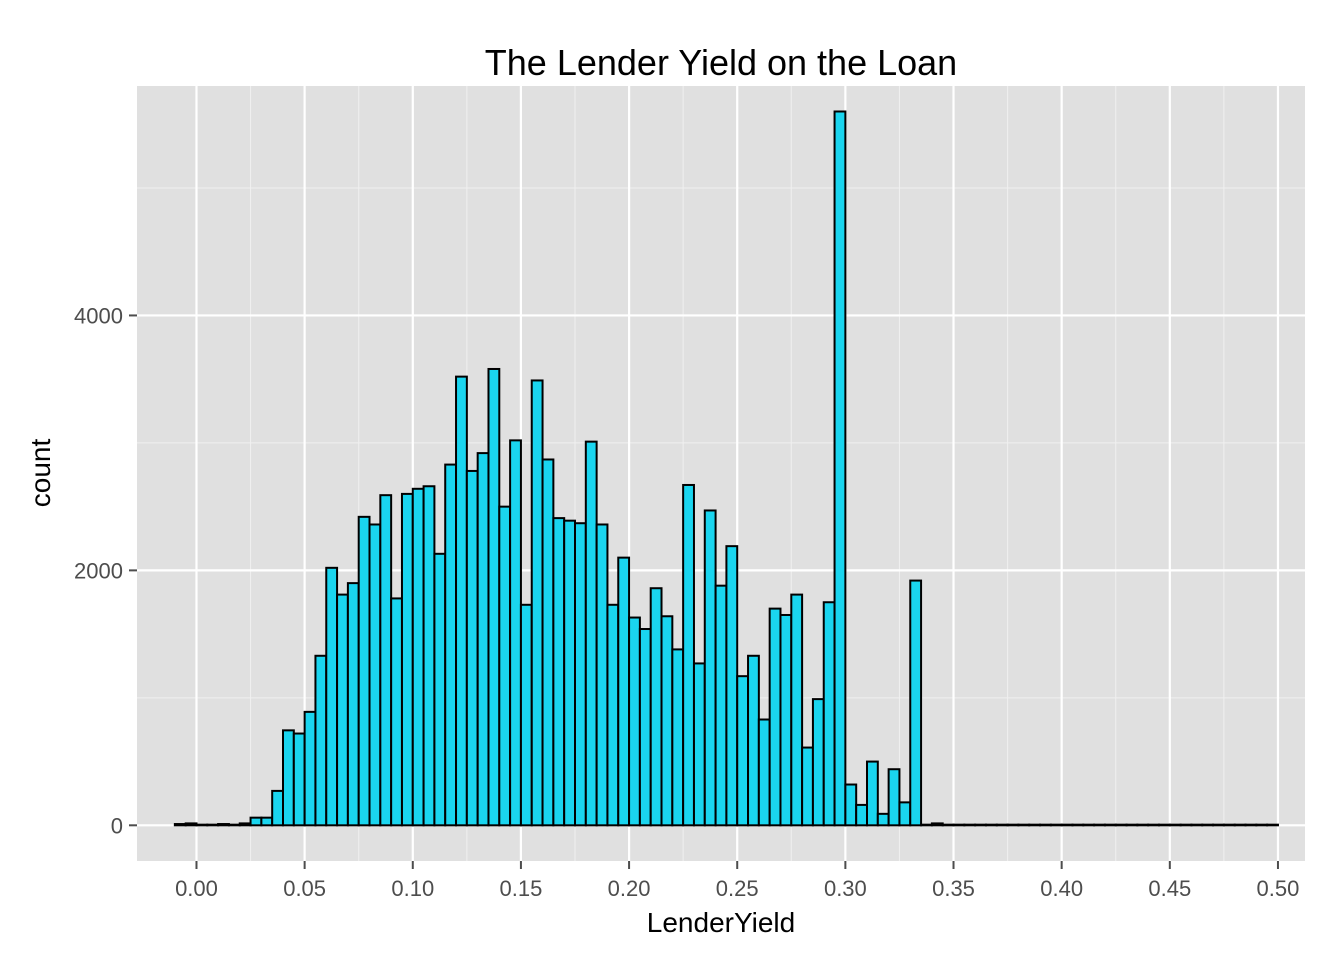  I want to click on y-tick-label: 0, so click(117, 825).